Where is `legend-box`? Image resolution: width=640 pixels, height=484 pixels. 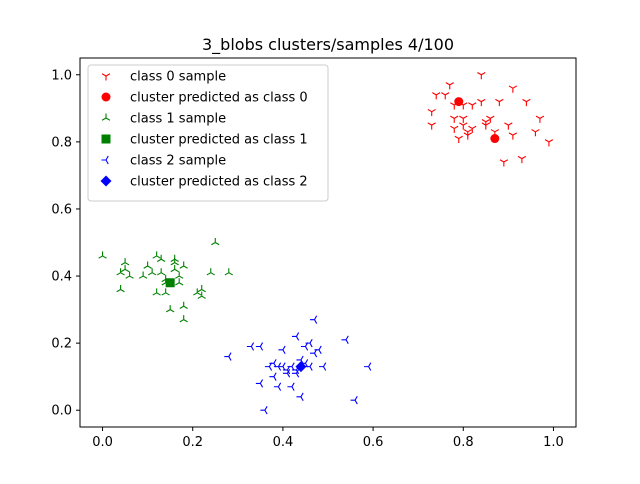
legend-box is located at coordinates (208, 133).